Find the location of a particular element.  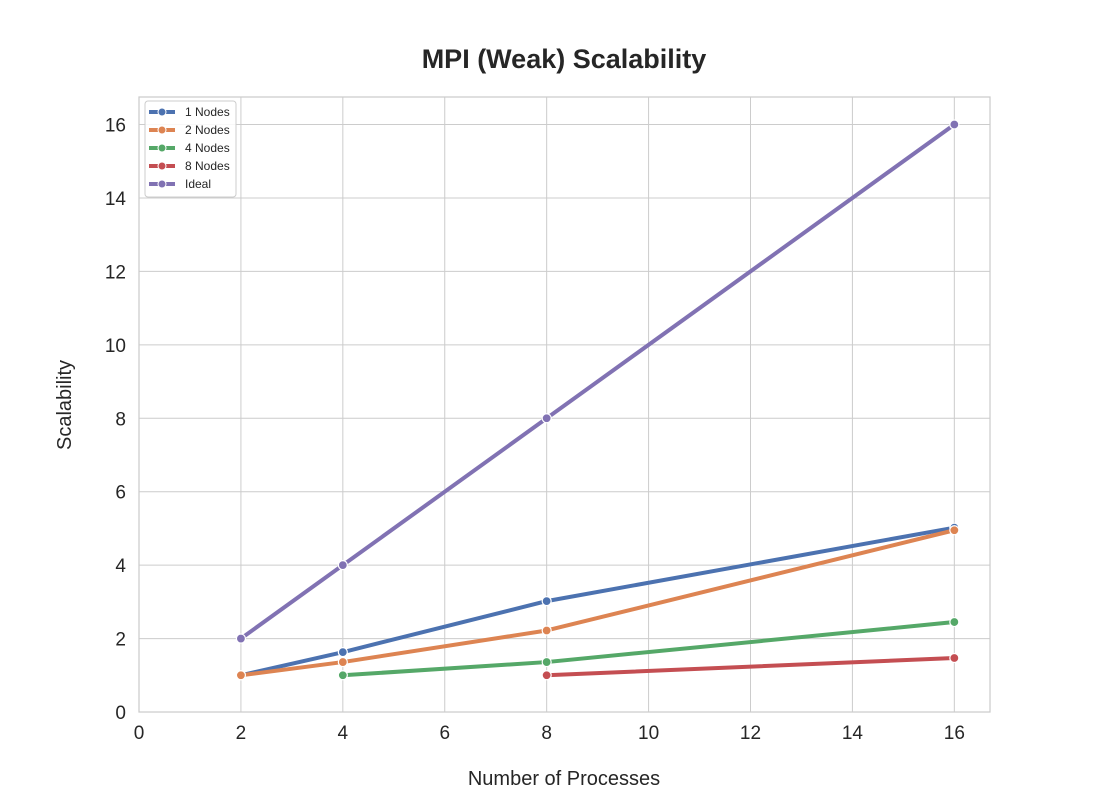

x-axis-ticks: 0 2 4 6 8 10 12 14 16 is located at coordinates (549, 733).